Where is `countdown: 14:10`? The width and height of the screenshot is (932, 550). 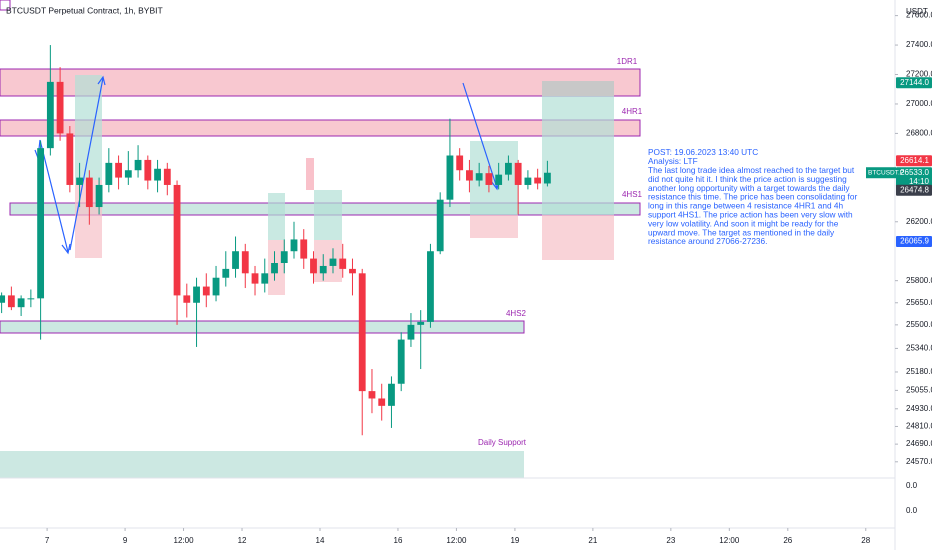
countdown: 14:10 is located at coordinates (919, 181).